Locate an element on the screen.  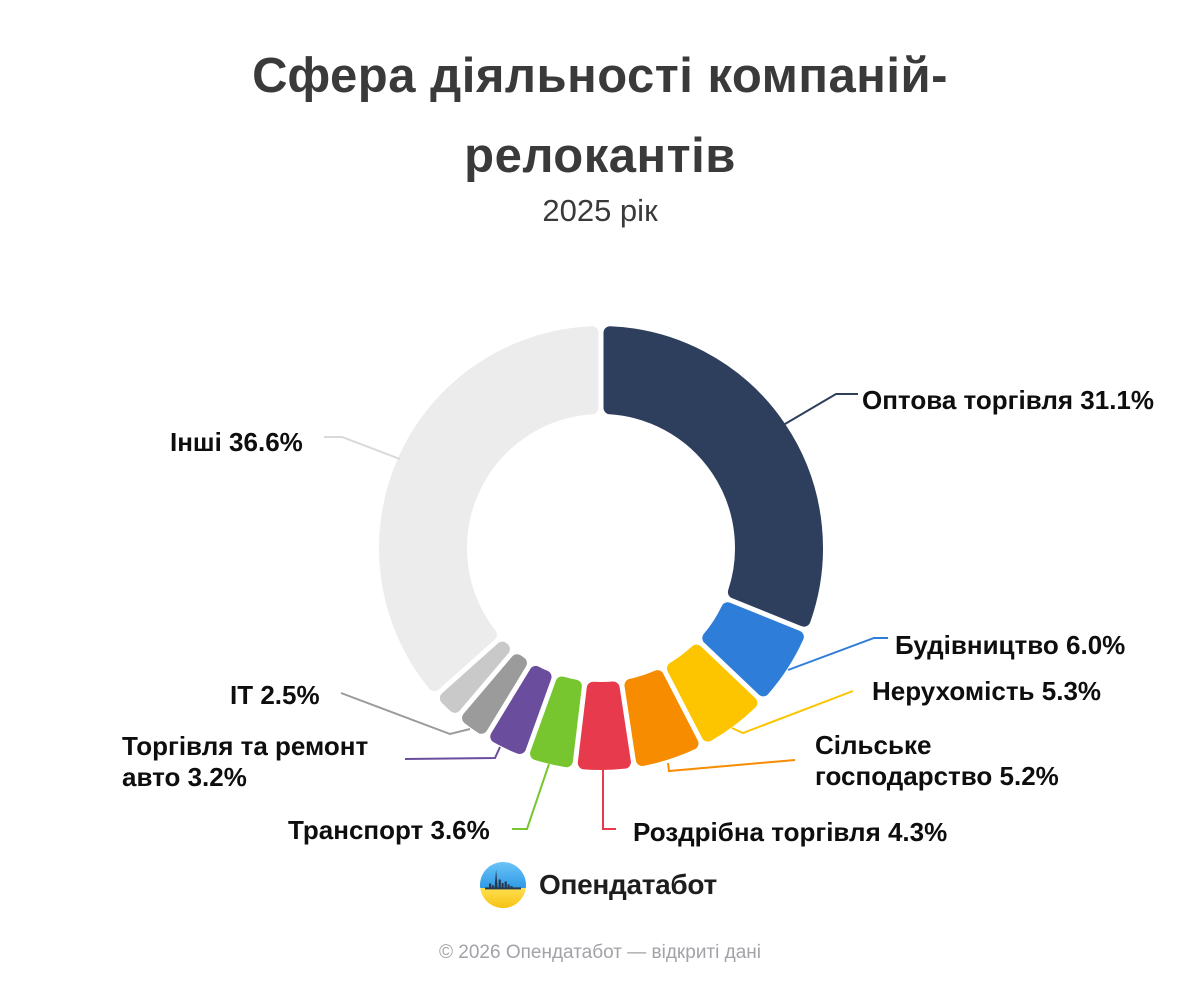
chart-subtitle: 2025 рік is located at coordinates (600, 210).